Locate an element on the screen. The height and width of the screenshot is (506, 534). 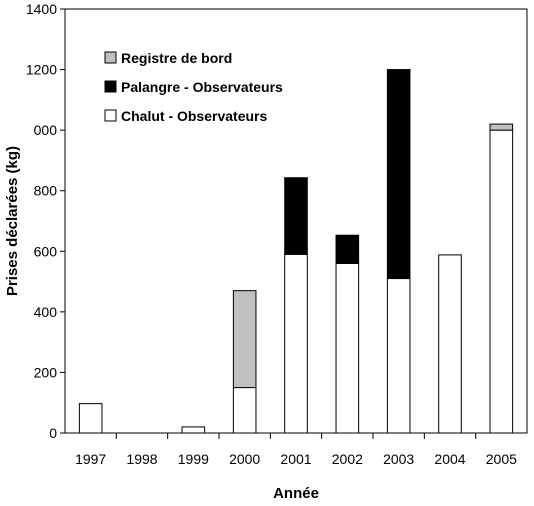
legend-label: Chalut - Observateurs is located at coordinates (194, 116).